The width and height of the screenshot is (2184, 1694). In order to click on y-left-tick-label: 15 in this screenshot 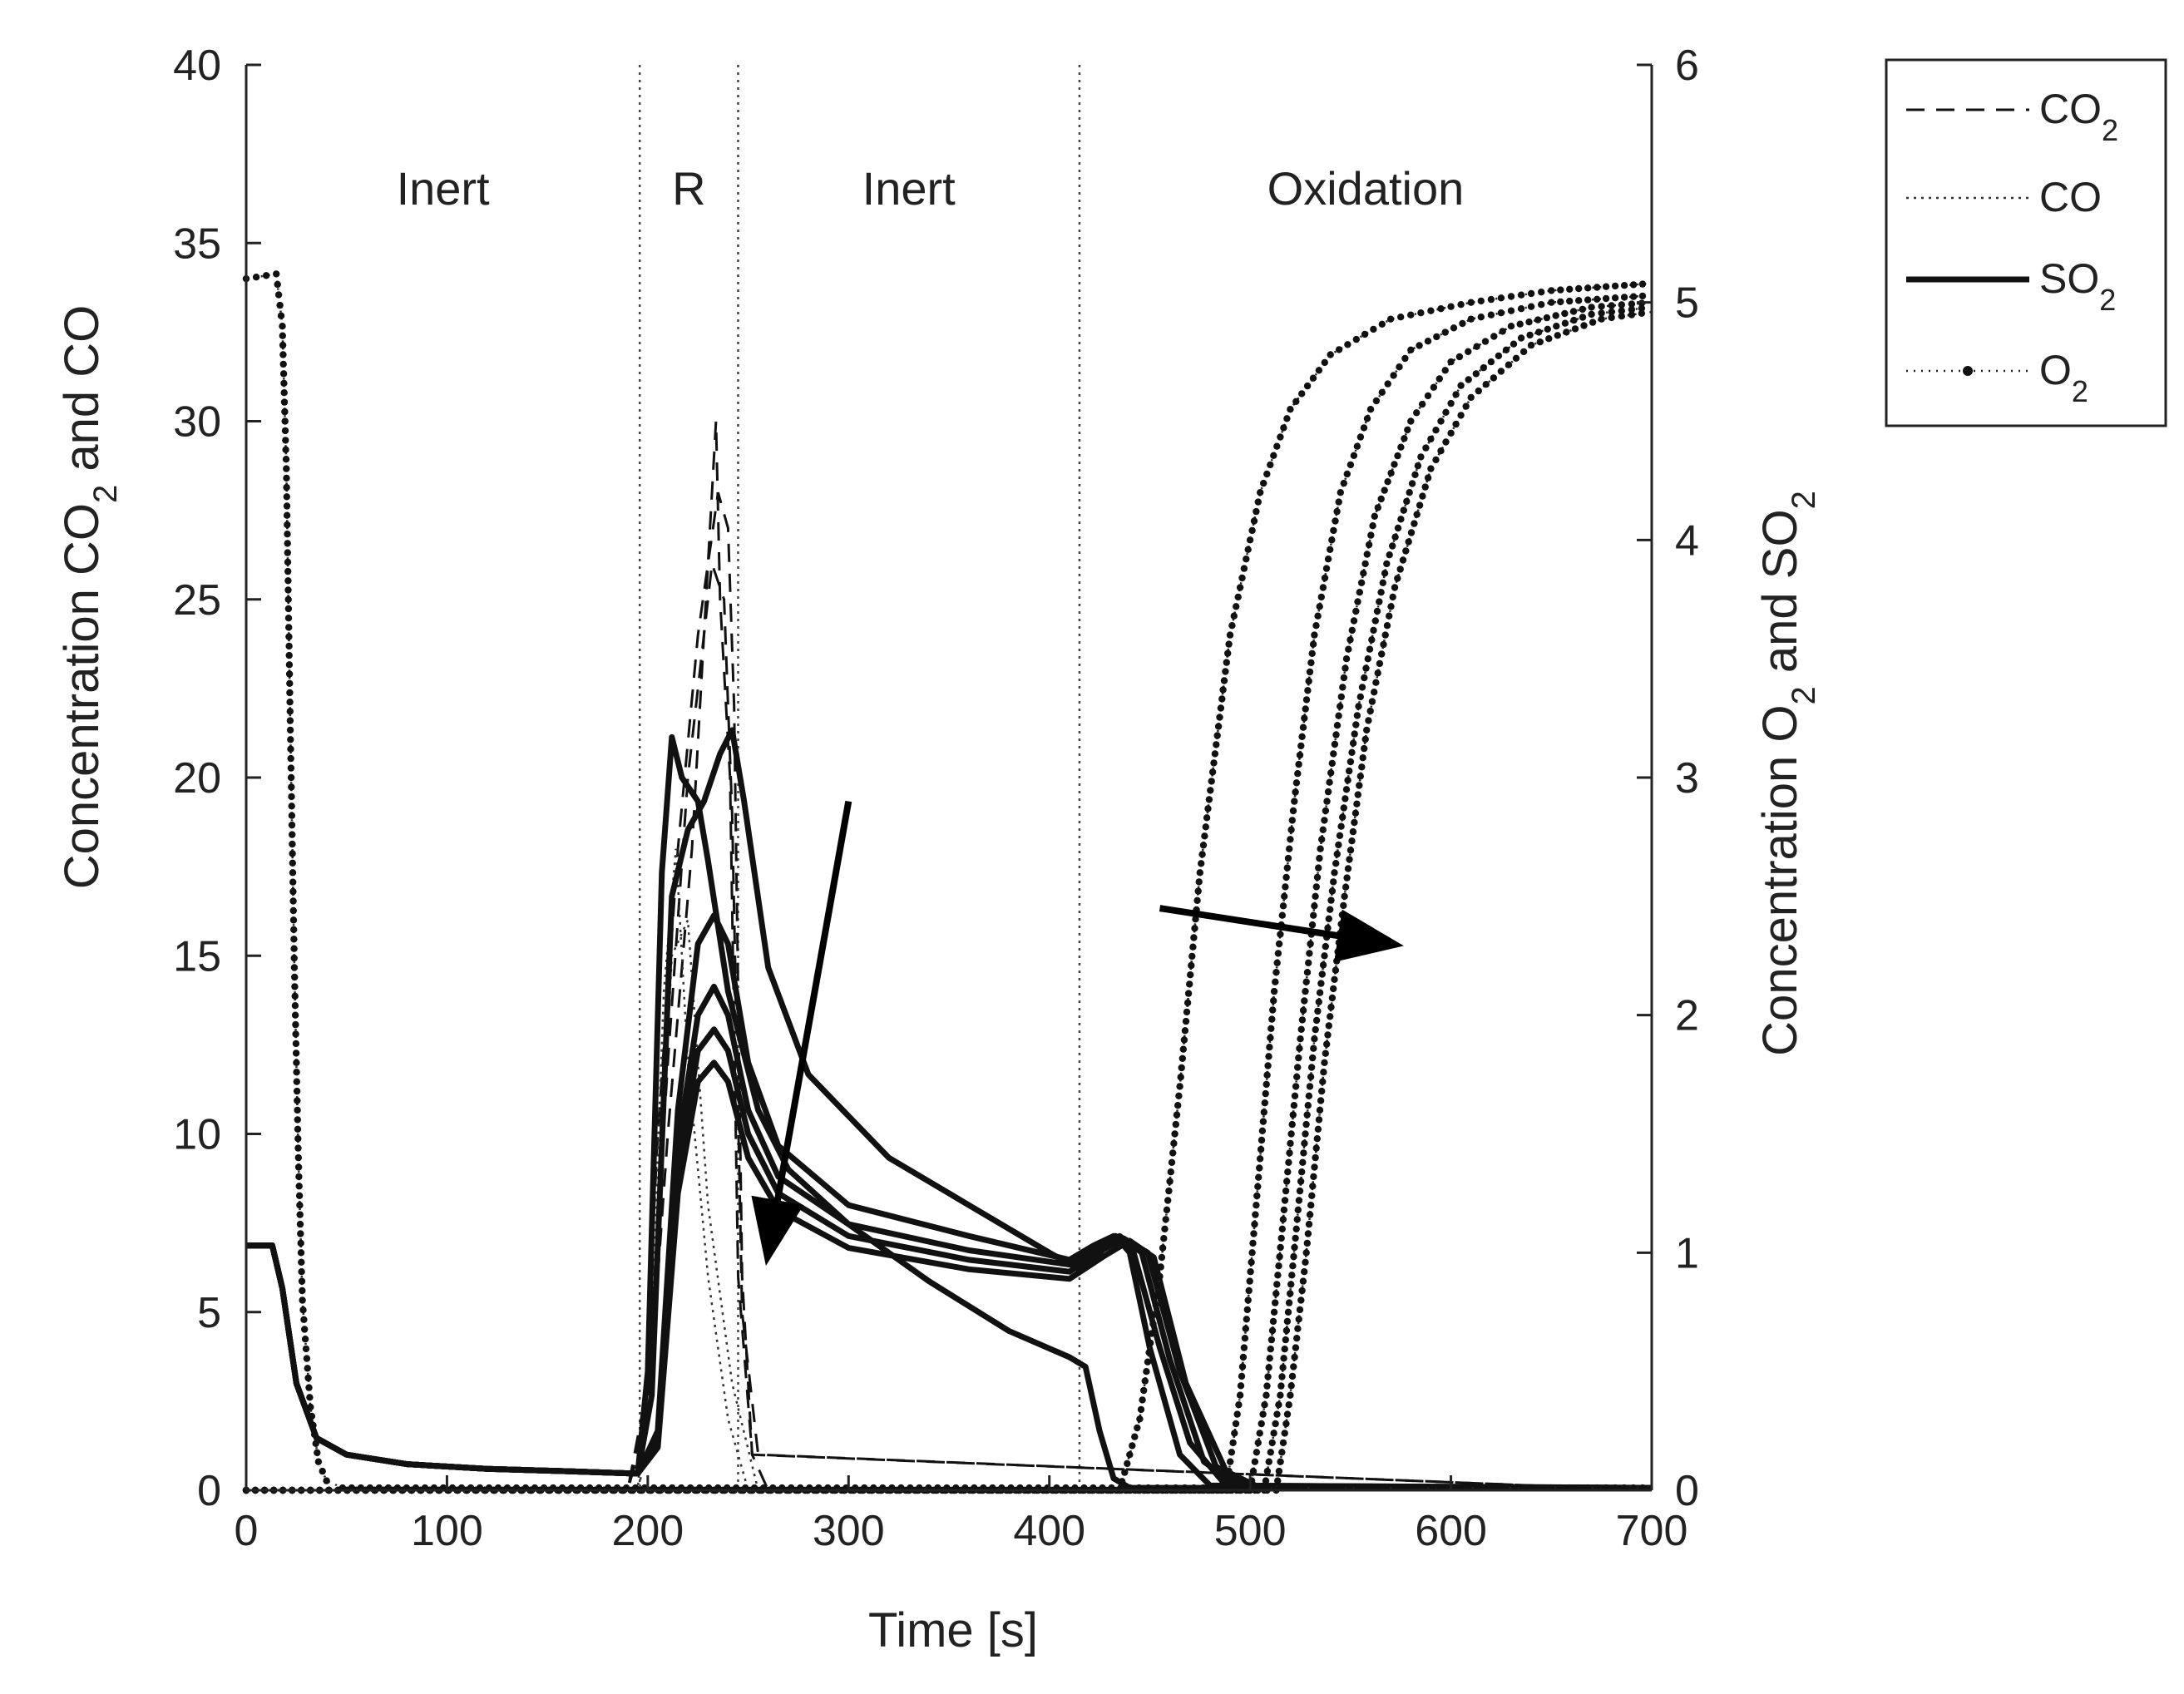, I will do `click(197, 956)`.